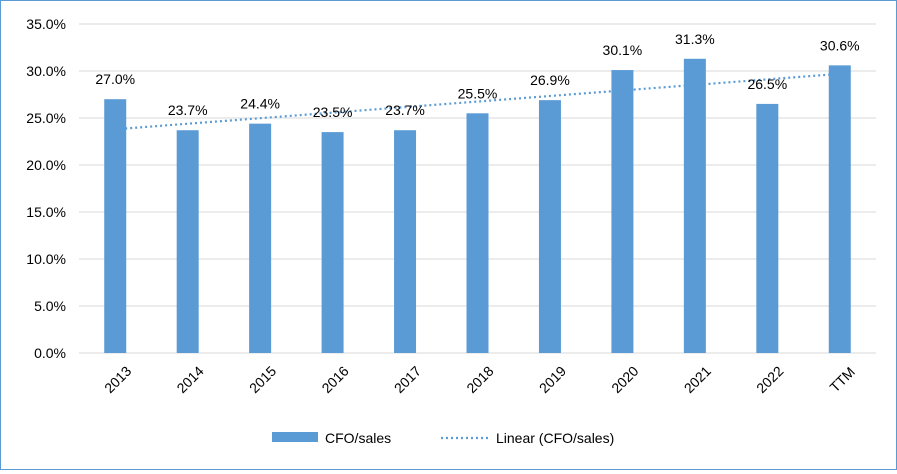 Image resolution: width=897 pixels, height=474 pixels. What do you see at coordinates (552, 379) in the screenshot?
I see `x-tick-label: 2019` at bounding box center [552, 379].